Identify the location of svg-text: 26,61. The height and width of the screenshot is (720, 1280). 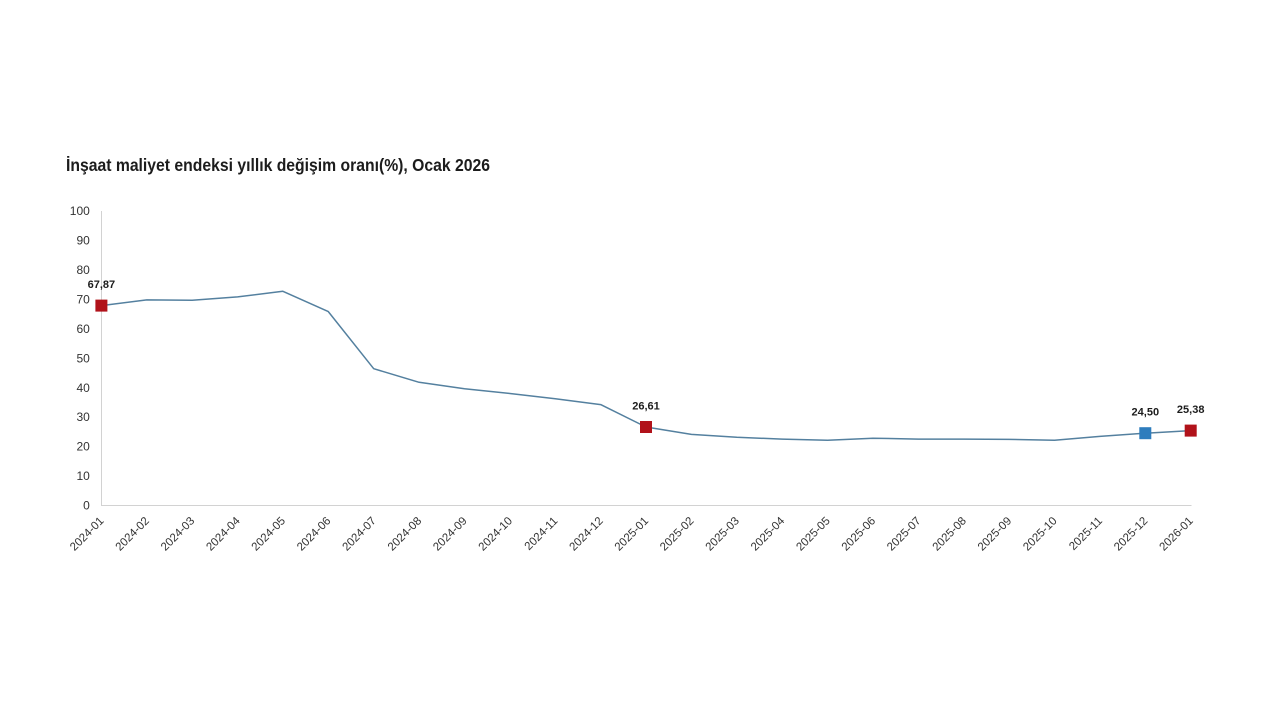
(646, 407).